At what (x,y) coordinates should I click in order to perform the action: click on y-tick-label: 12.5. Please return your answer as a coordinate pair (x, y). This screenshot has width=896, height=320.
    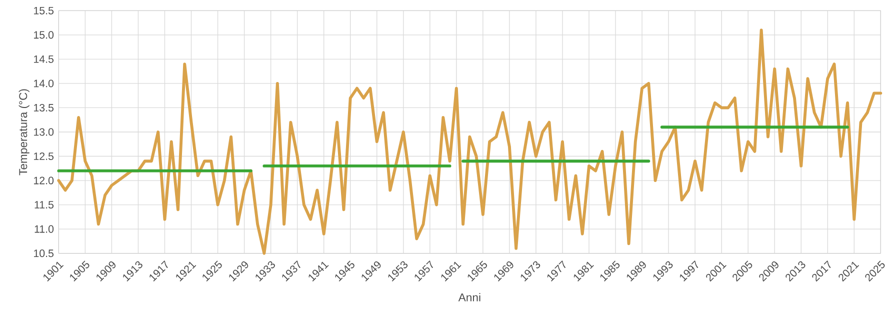
    Looking at the image, I should click on (44, 156).